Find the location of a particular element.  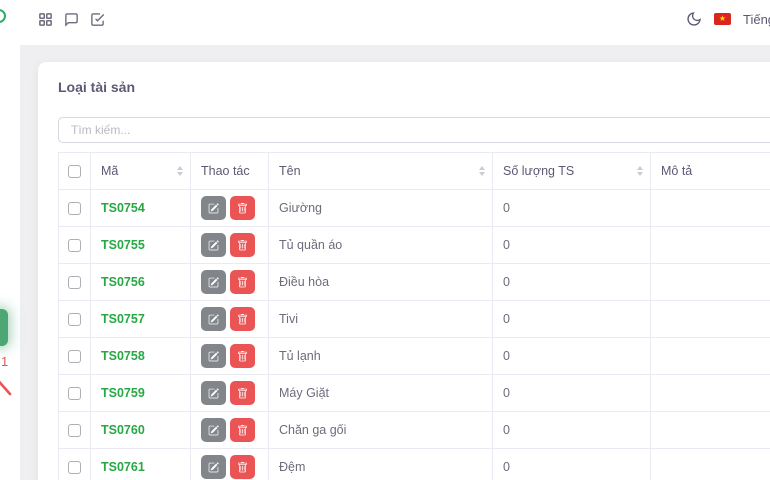

header-select-all is located at coordinates (74, 171).